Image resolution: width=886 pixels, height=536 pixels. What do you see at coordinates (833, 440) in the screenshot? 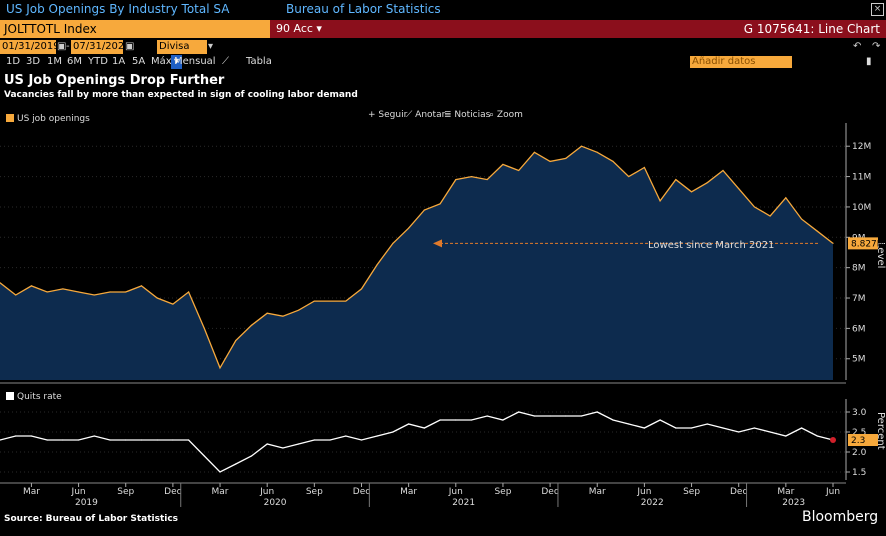
I see `quits-end-marker` at bounding box center [833, 440].